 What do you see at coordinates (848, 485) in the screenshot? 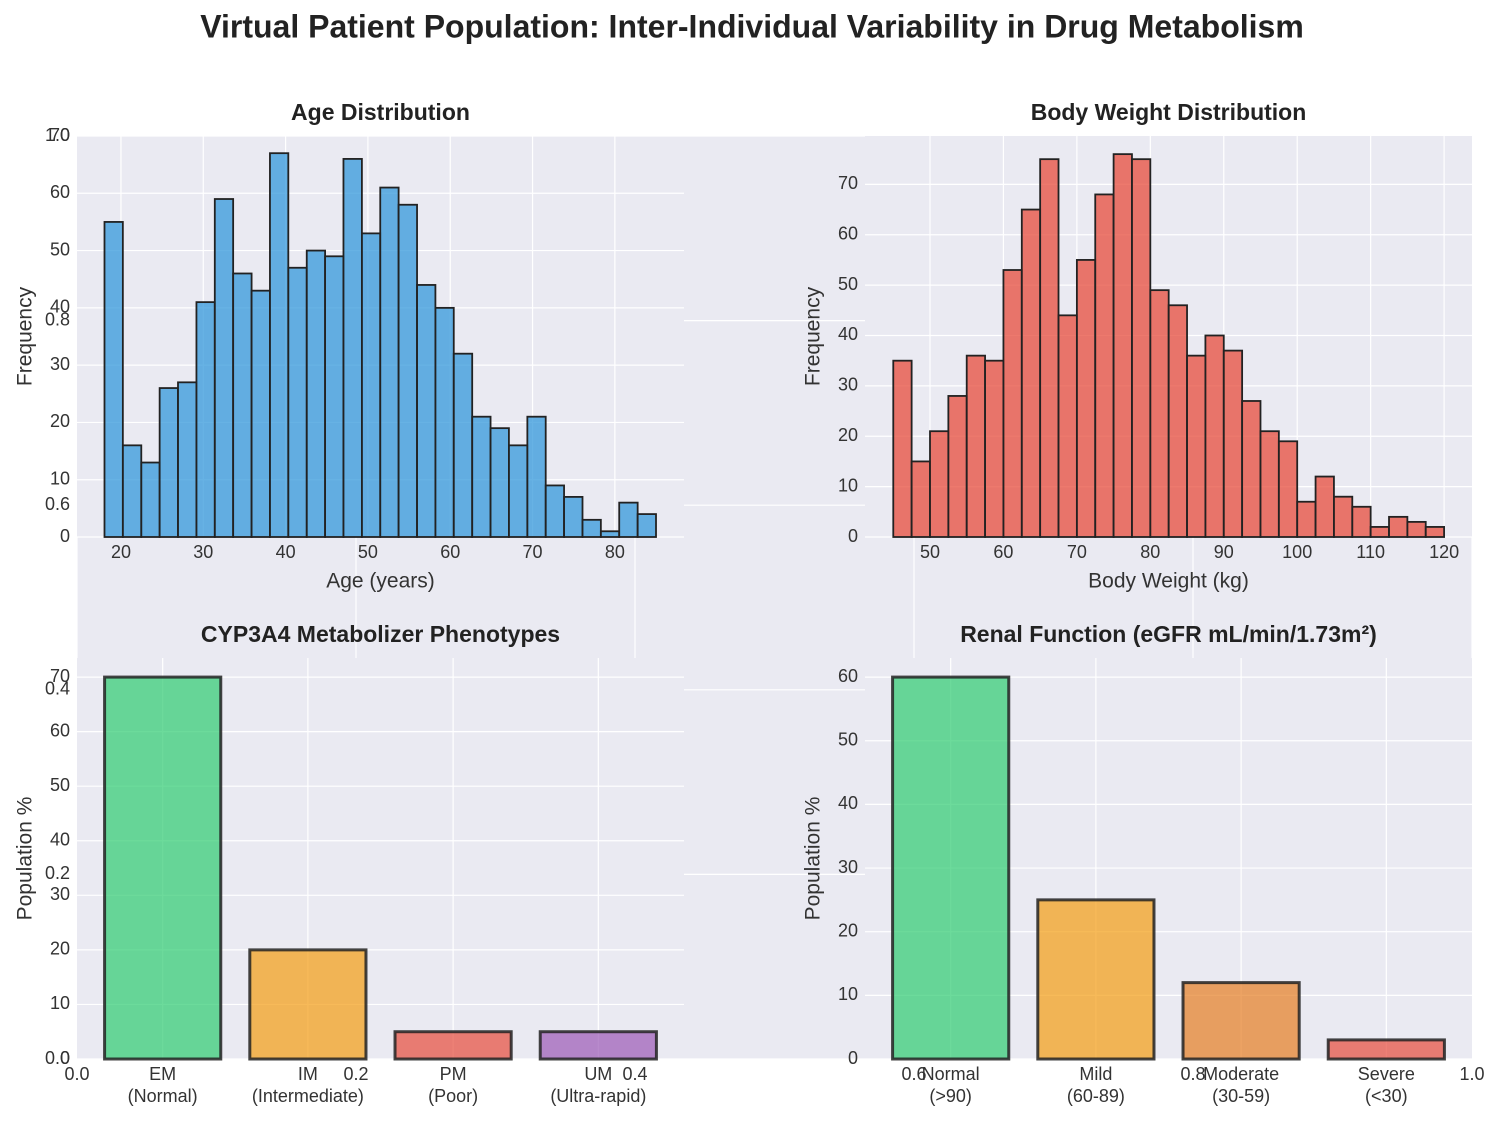
I see `y-tick-label: 10` at bounding box center [848, 485].